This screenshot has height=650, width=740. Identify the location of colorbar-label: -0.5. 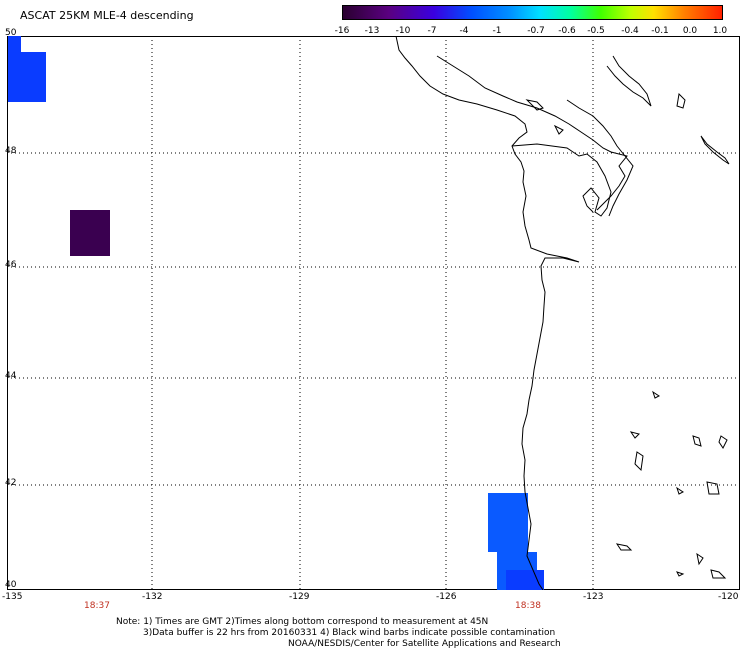
(596, 31).